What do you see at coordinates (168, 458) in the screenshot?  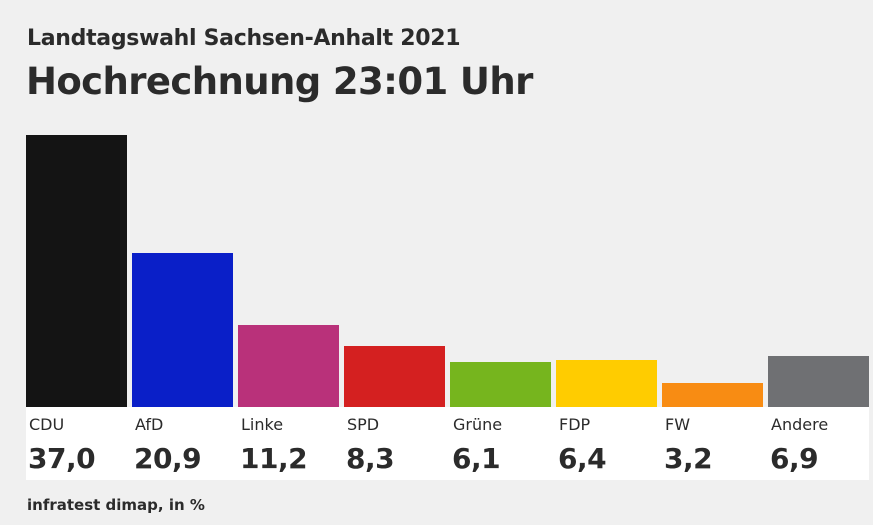 I see `party-value-afd: 20,9` at bounding box center [168, 458].